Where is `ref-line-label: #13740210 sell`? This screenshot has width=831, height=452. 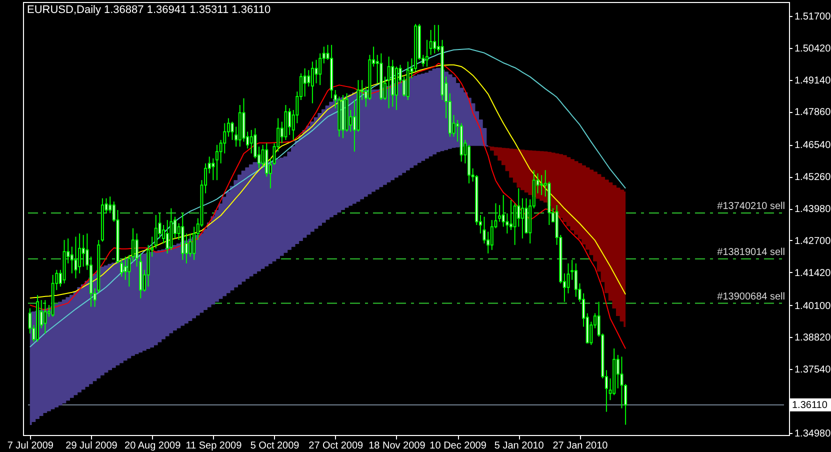
ref-line-label: #13740210 sell is located at coordinates (751, 206).